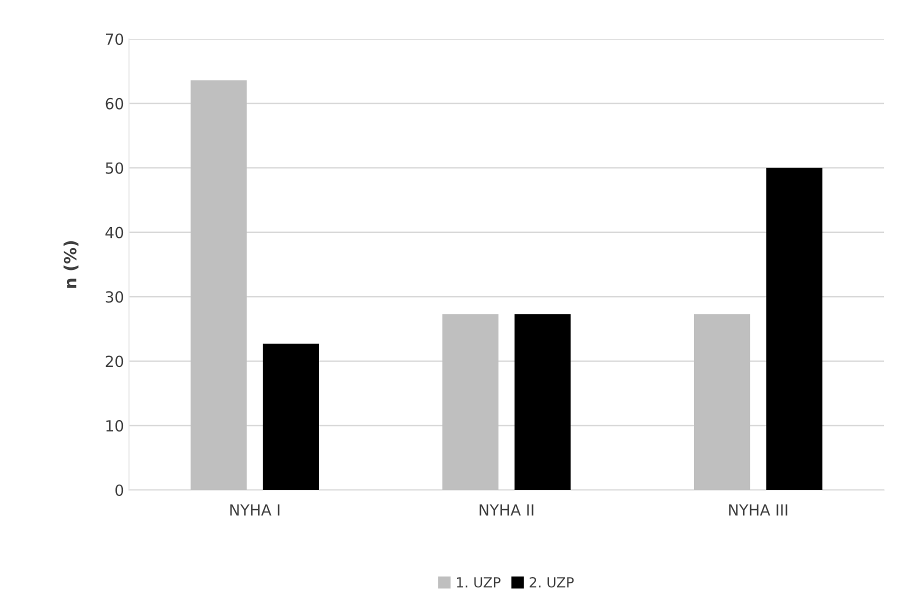 Image resolution: width=899 pixels, height=605 pixels. What do you see at coordinates (115, 362) in the screenshot?
I see `y-tick-label: 20` at bounding box center [115, 362].